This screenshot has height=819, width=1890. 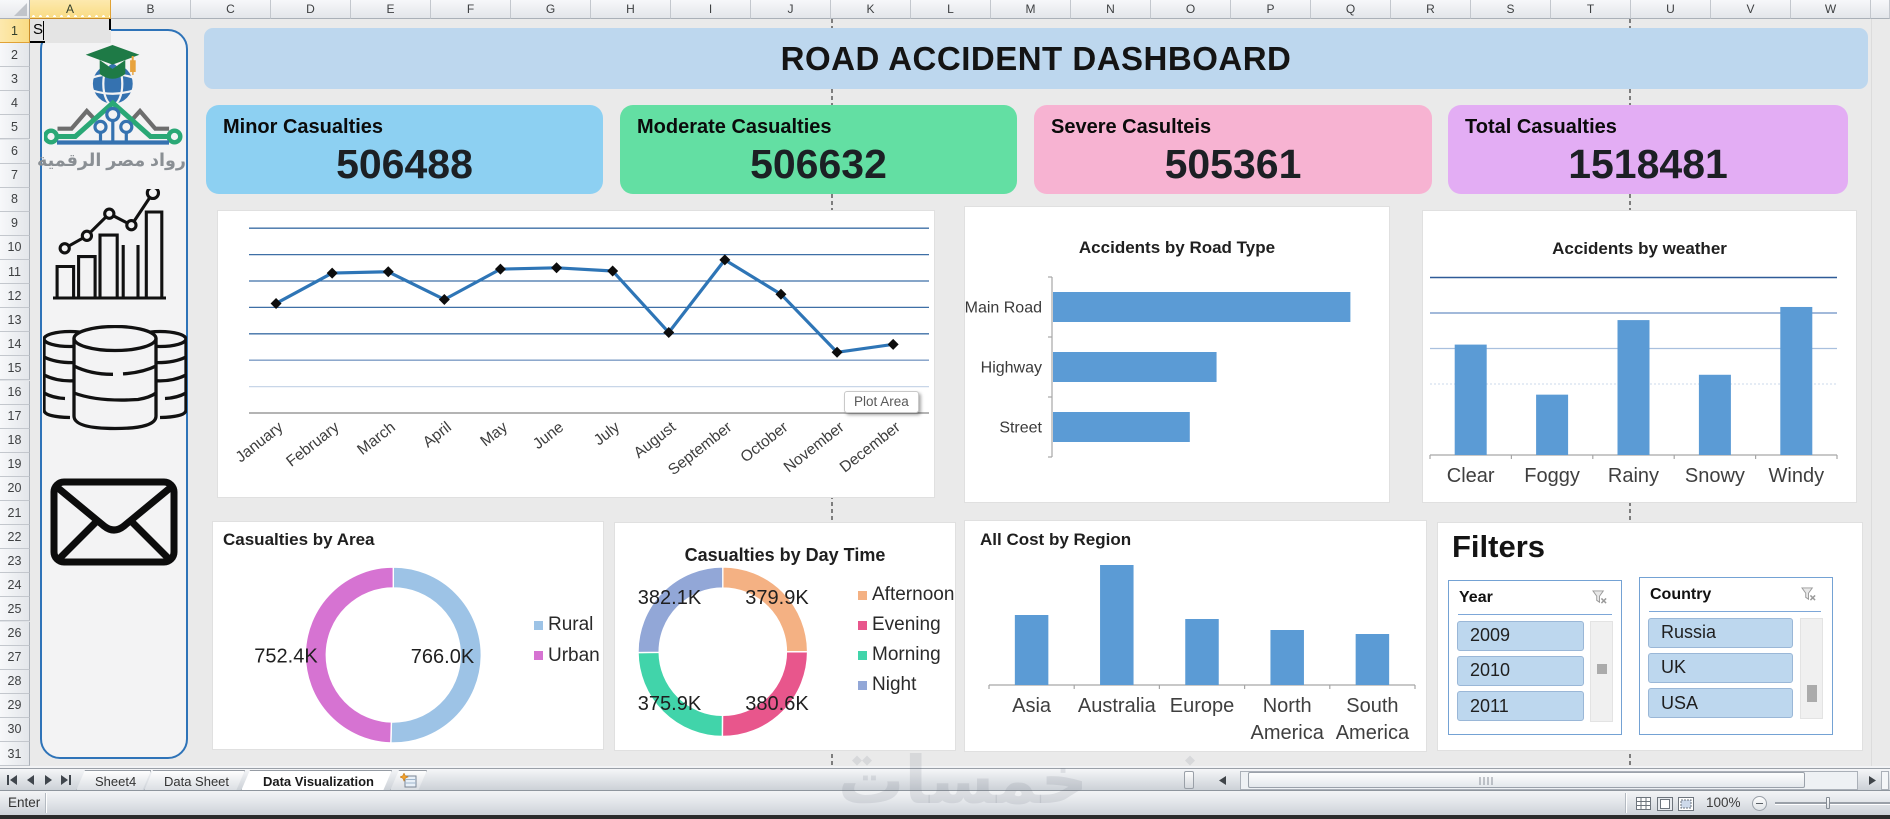 I want to click on zoom-slider-track, so click(x=1832, y=803).